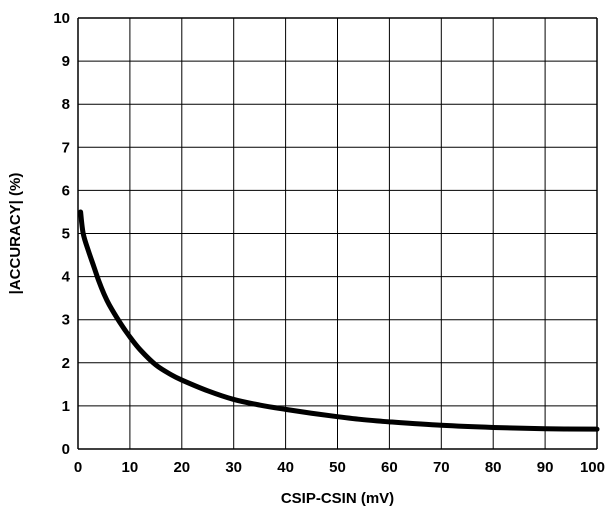 The width and height of the screenshot is (610, 513). What do you see at coordinates (66, 190) in the screenshot?
I see `y-tick-label: 6` at bounding box center [66, 190].